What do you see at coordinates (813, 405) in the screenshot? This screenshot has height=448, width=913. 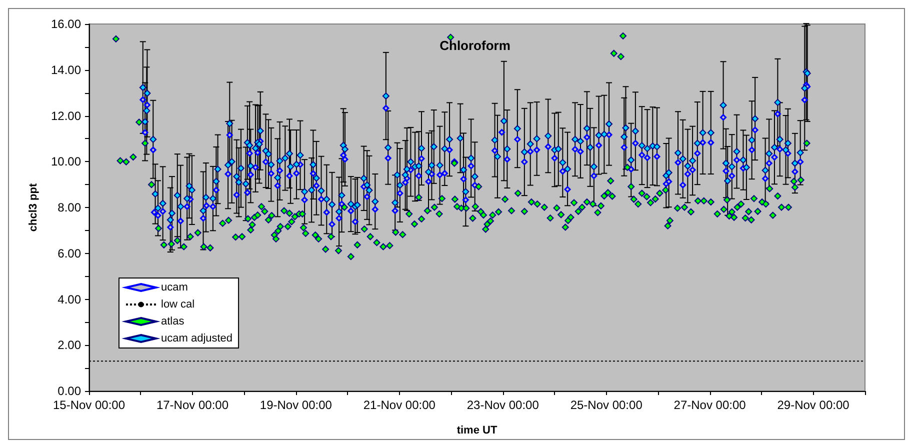 I see `x-tick-label: 29-Nov 00:00` at bounding box center [813, 405].